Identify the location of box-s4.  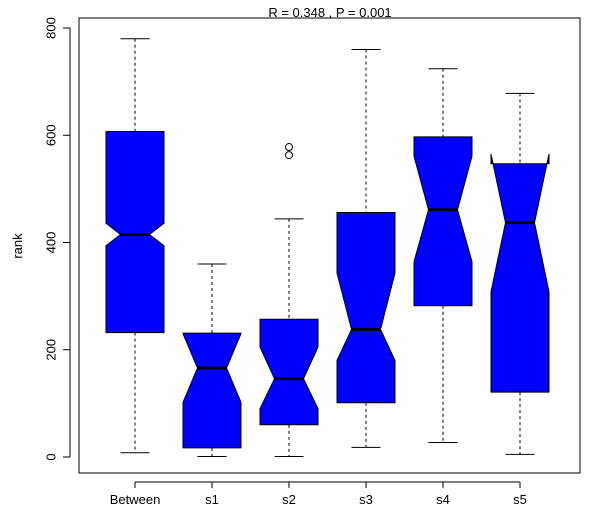
(443, 256).